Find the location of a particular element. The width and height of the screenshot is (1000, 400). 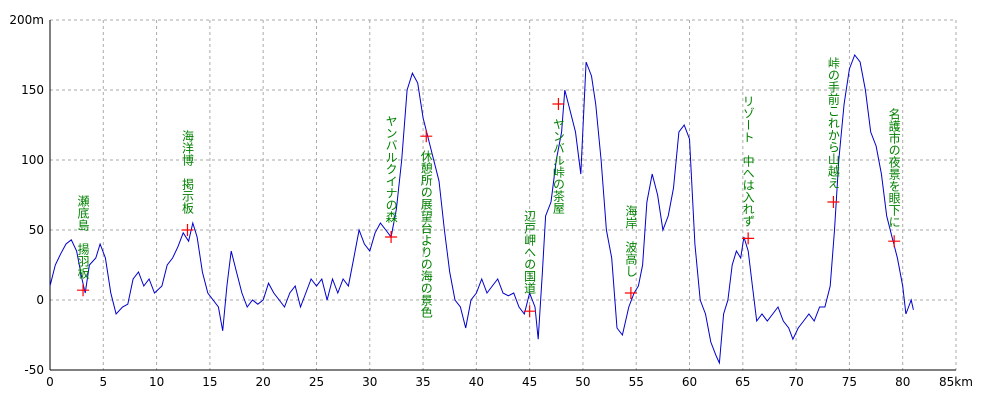

x-tick-label: 15 is located at coordinates (209, 382).